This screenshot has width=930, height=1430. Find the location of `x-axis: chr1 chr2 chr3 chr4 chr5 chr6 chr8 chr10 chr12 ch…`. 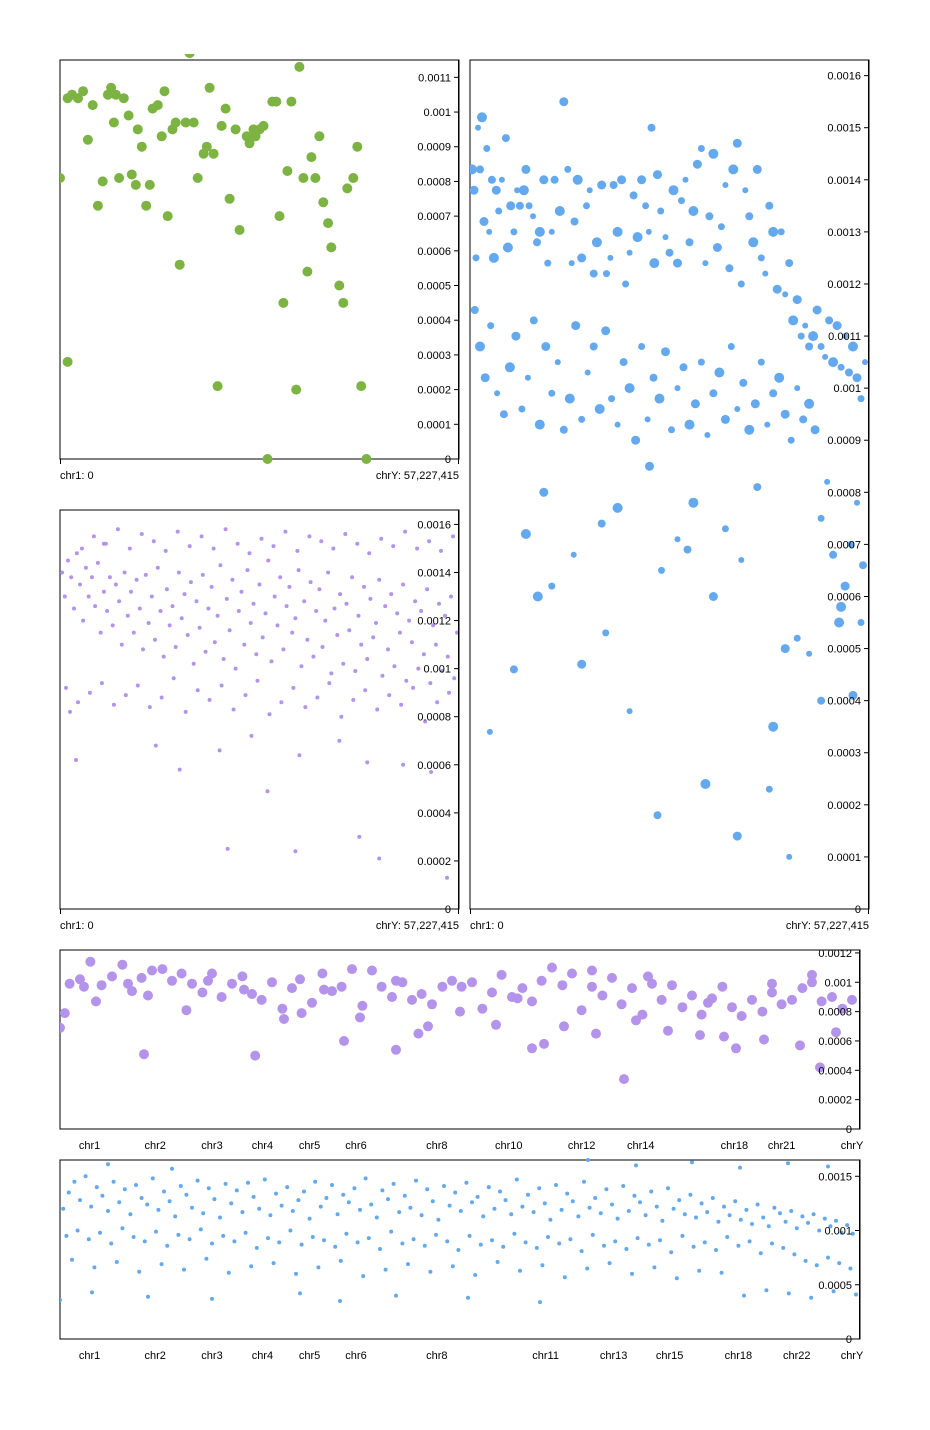

x-axis: chr1 chr2 chr3 chr4 chr5 chr6 chr8 chr10 chr12 ch… is located at coordinates (471, 1146).